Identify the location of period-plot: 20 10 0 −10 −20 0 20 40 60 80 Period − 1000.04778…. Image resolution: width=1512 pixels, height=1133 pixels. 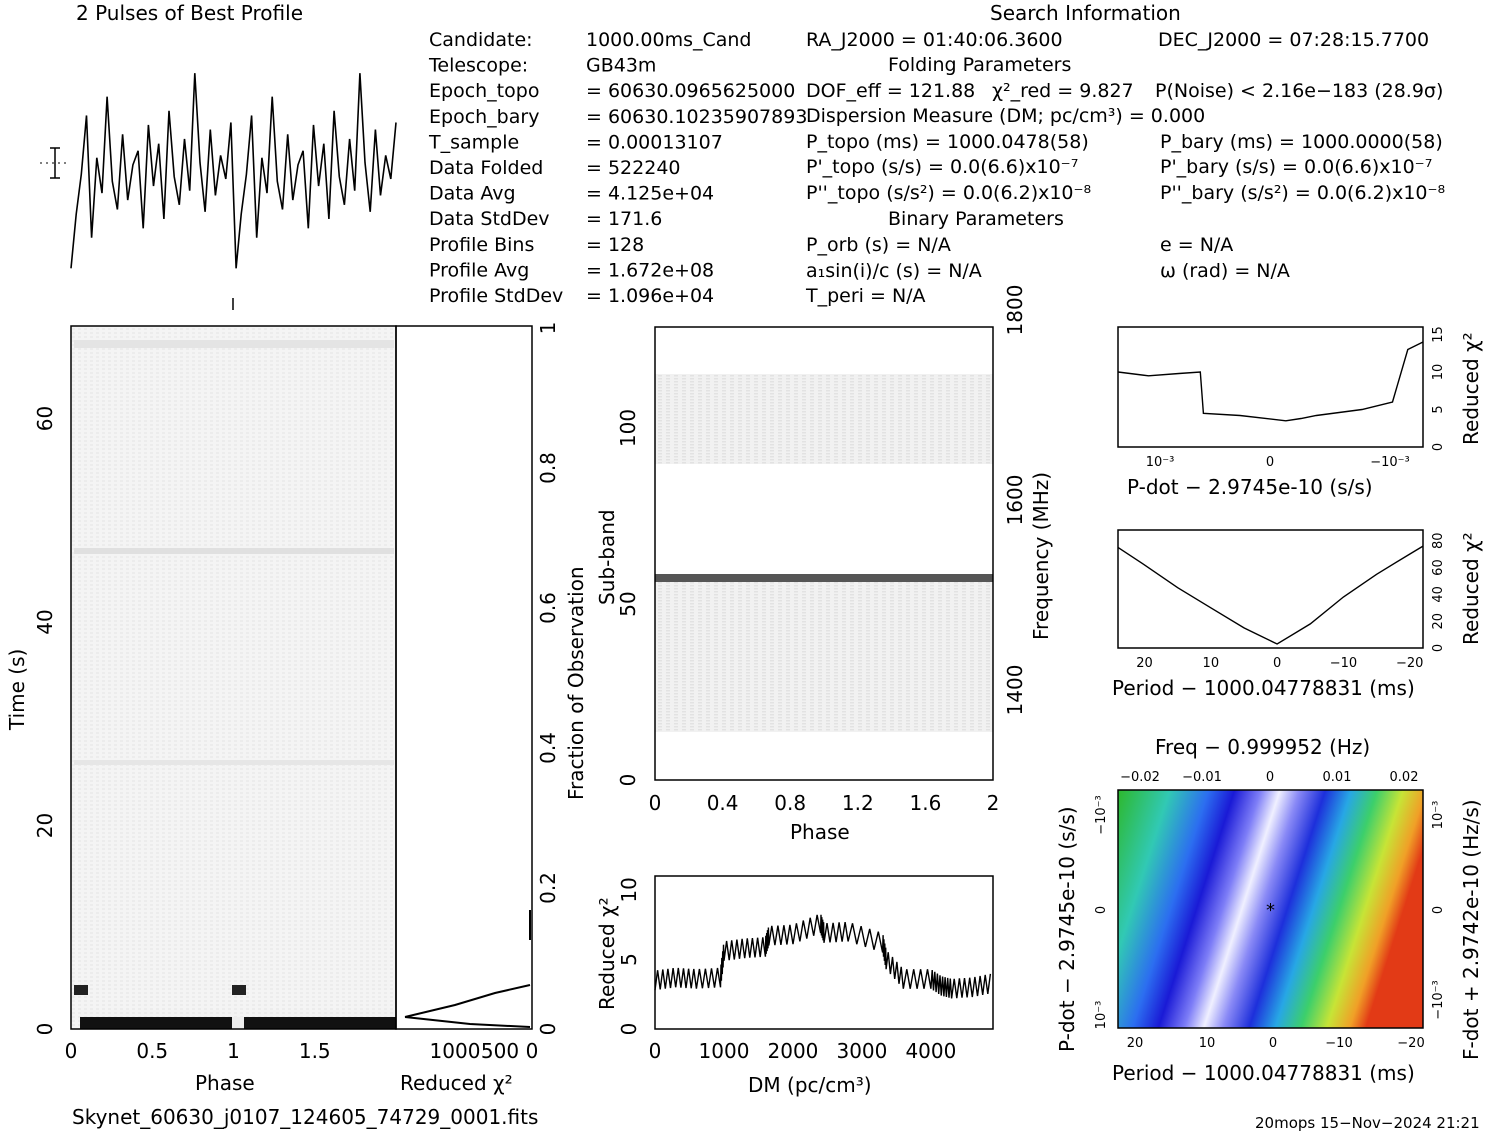
(1297, 614).